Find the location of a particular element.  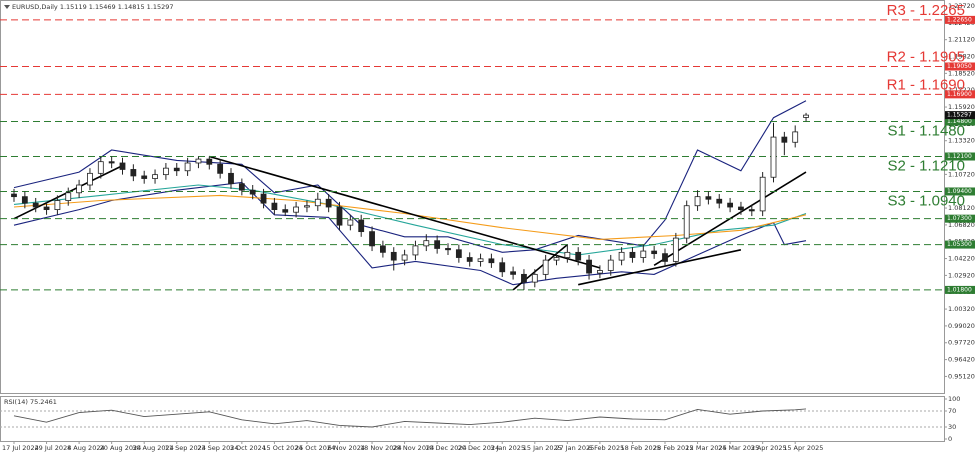

x-tick-label: 30 Aug 2024 is located at coordinates (153, 448).